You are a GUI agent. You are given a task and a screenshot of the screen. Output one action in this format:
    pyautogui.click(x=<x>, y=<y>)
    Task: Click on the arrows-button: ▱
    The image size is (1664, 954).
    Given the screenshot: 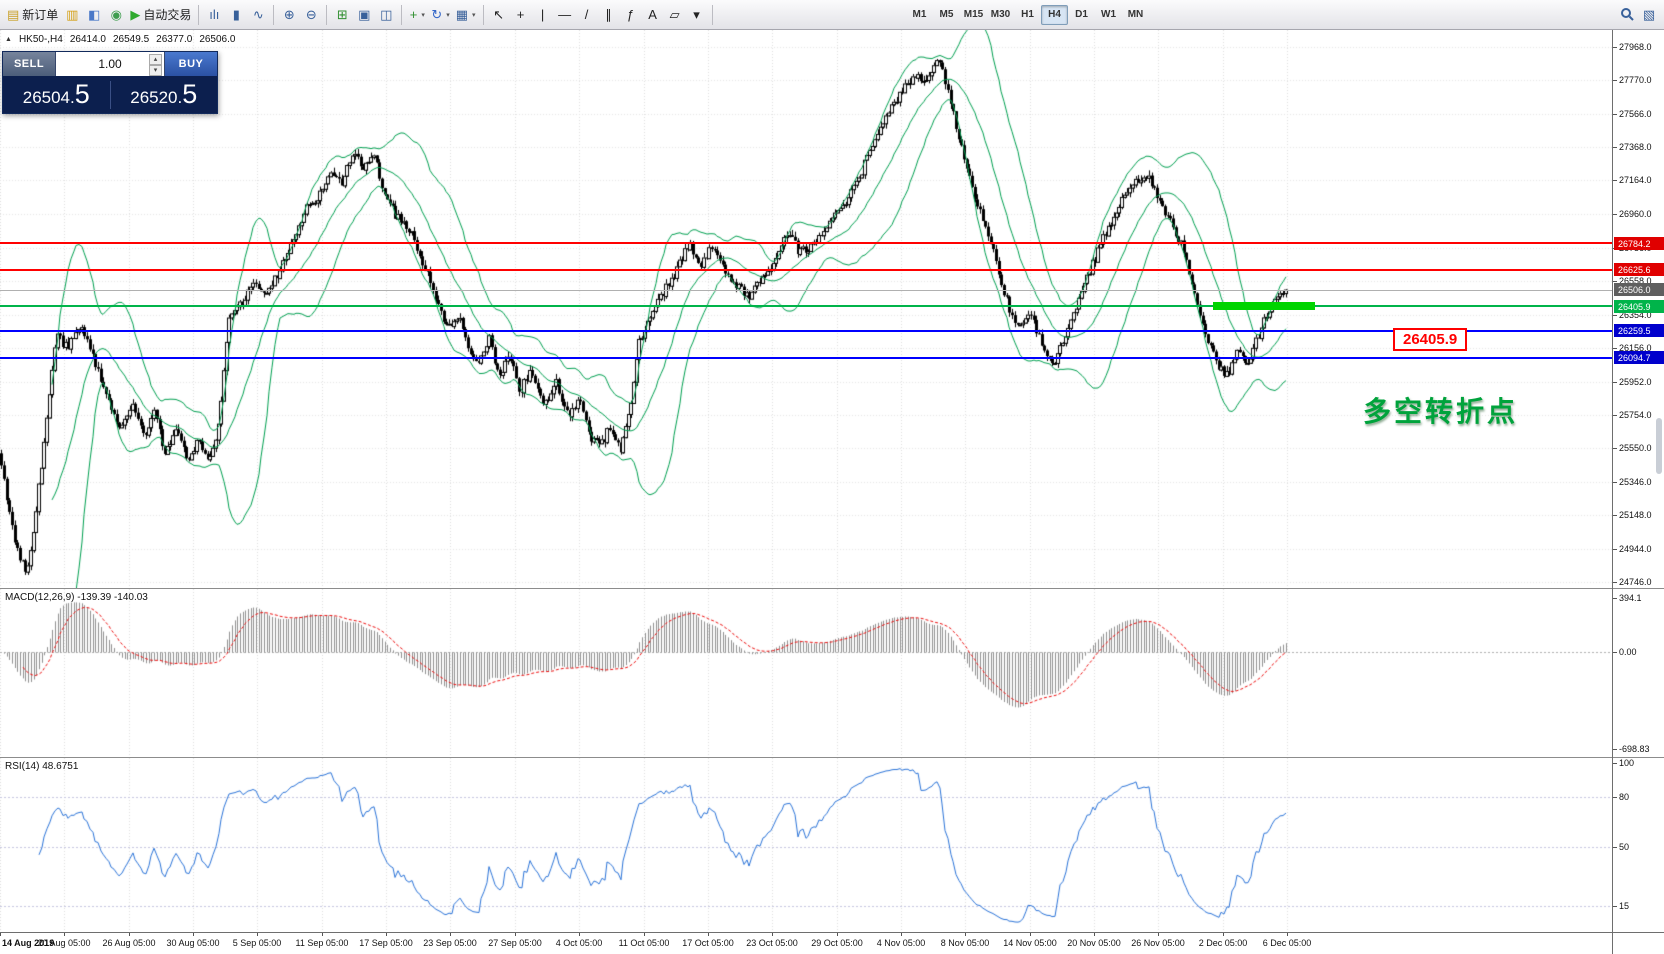 What is the action you would take?
    pyautogui.click(x=675, y=15)
    